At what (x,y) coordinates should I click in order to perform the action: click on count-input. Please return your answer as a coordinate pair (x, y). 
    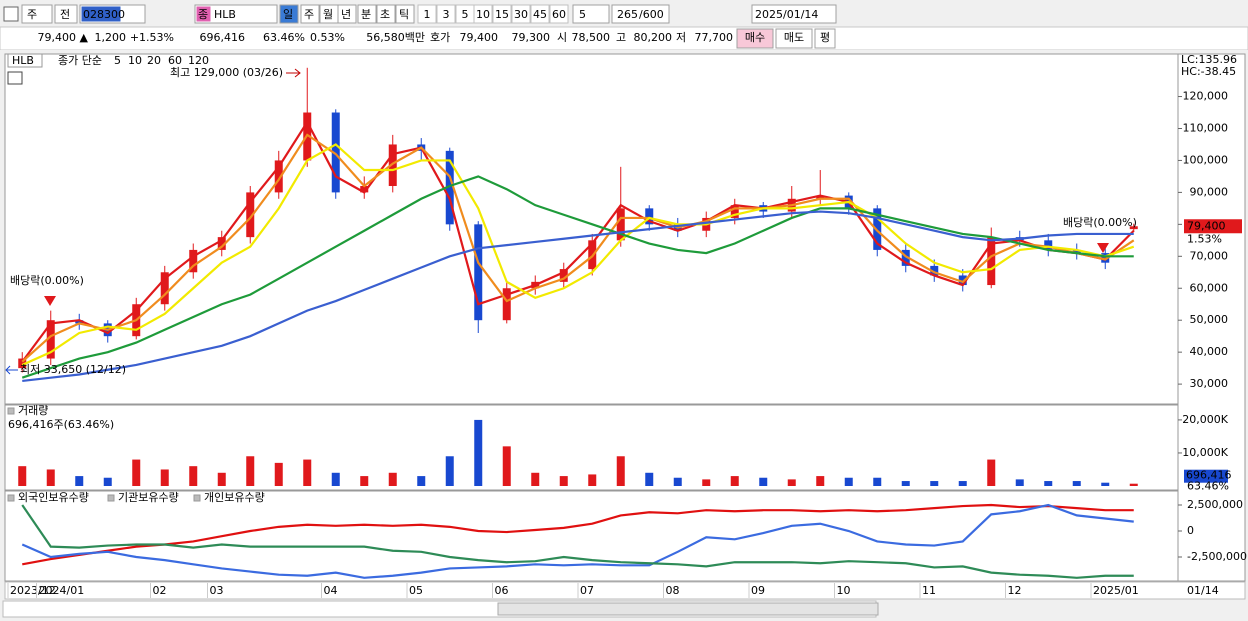
    Looking at the image, I should click on (640, 14).